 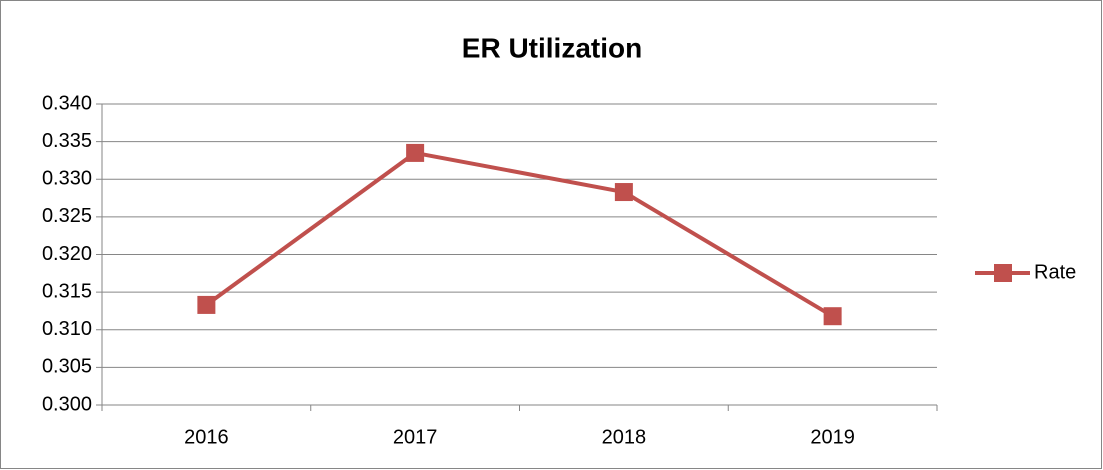 What do you see at coordinates (67, 329) in the screenshot?
I see `y-tick-label: 0.310` at bounding box center [67, 329].